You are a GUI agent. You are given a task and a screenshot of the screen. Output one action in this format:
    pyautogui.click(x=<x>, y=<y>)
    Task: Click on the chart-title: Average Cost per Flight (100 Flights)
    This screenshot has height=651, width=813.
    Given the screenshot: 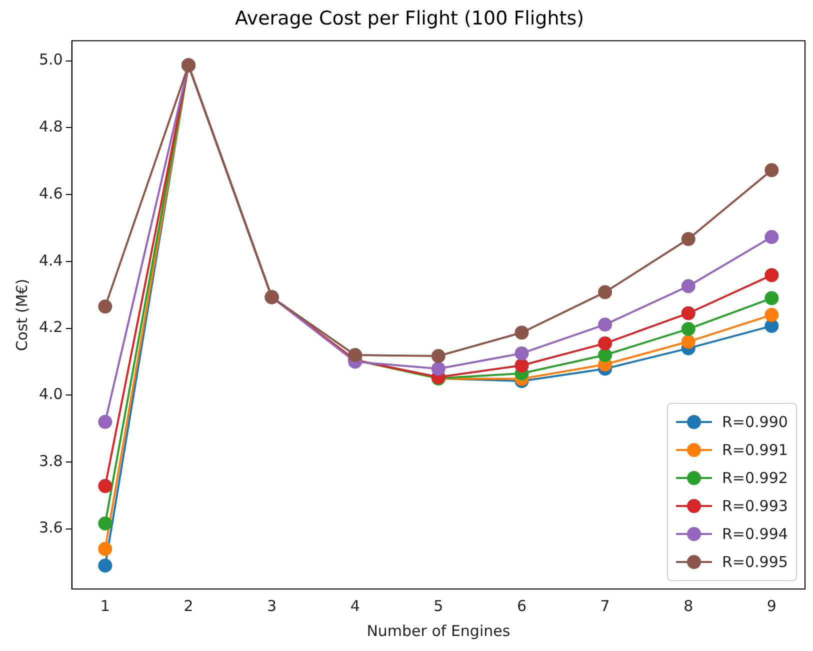 What is the action you would take?
    pyautogui.click(x=409, y=18)
    